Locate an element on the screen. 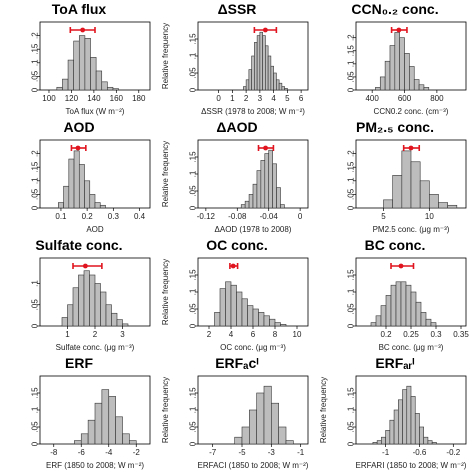 Image resolution: width=474 pixels, height=474 pixels. x-tick-label: 0.1 is located at coordinates (61, 216).